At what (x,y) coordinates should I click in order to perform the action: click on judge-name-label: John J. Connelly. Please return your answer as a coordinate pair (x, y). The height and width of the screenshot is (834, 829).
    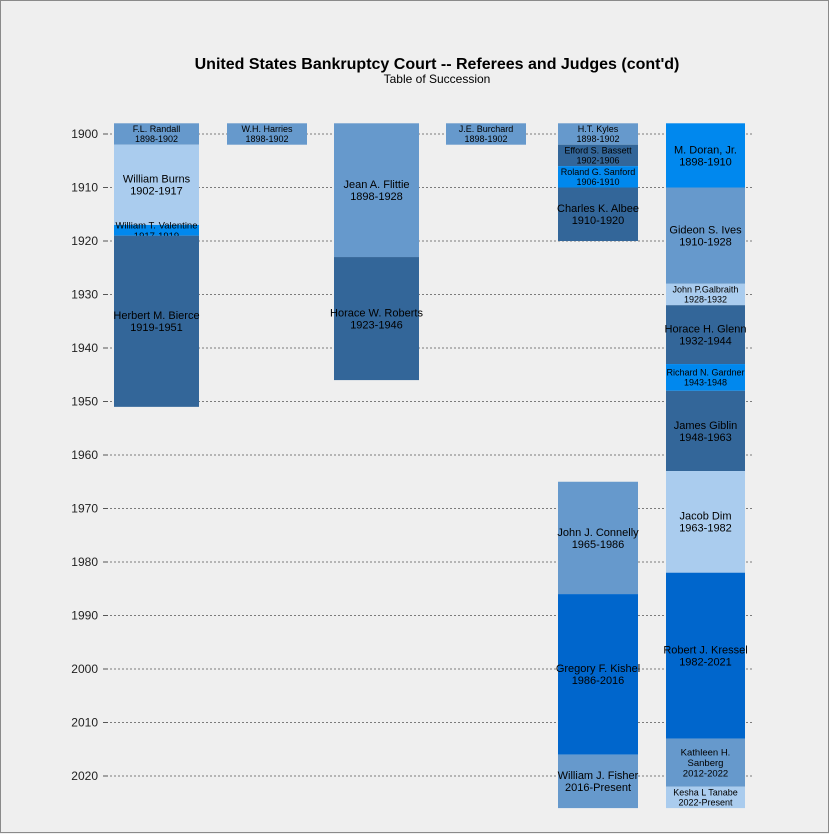
    Looking at the image, I should click on (598, 533).